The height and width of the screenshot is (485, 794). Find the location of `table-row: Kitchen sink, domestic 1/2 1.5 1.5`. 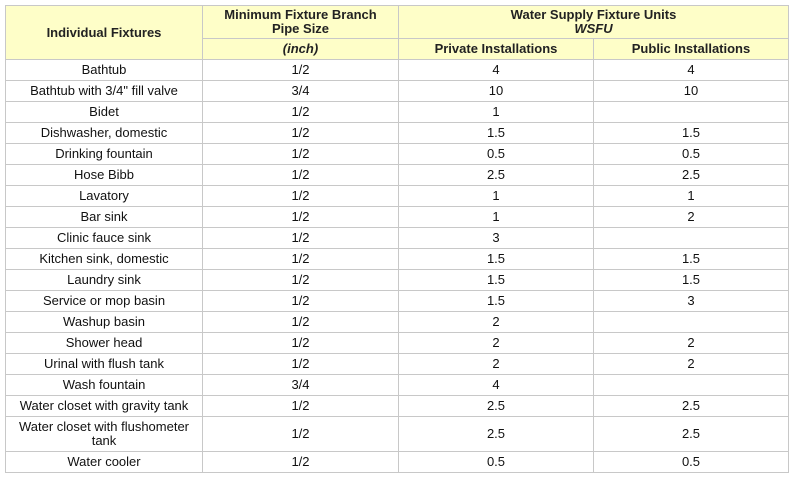

table-row: Kitchen sink, domestic 1/2 1.5 1.5 is located at coordinates (397, 259).